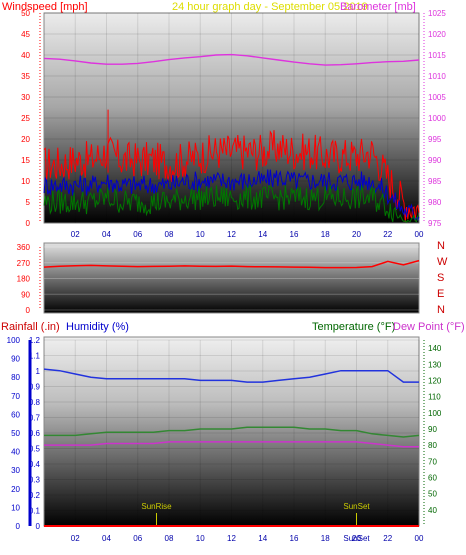 The image size is (466, 555). What do you see at coordinates (18, 526) in the screenshot?
I see `humidity-tick: 0` at bounding box center [18, 526].